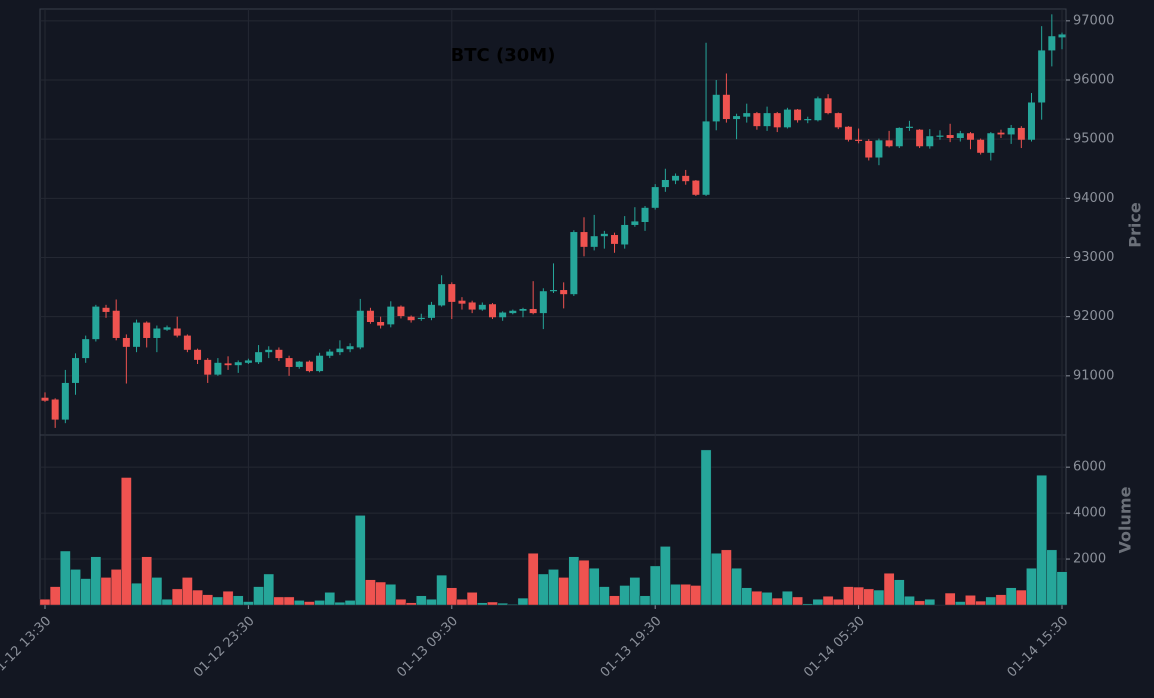  Describe the element at coordinates (1089, 467) in the screenshot. I see `volume-tick-label: 6000` at that location.